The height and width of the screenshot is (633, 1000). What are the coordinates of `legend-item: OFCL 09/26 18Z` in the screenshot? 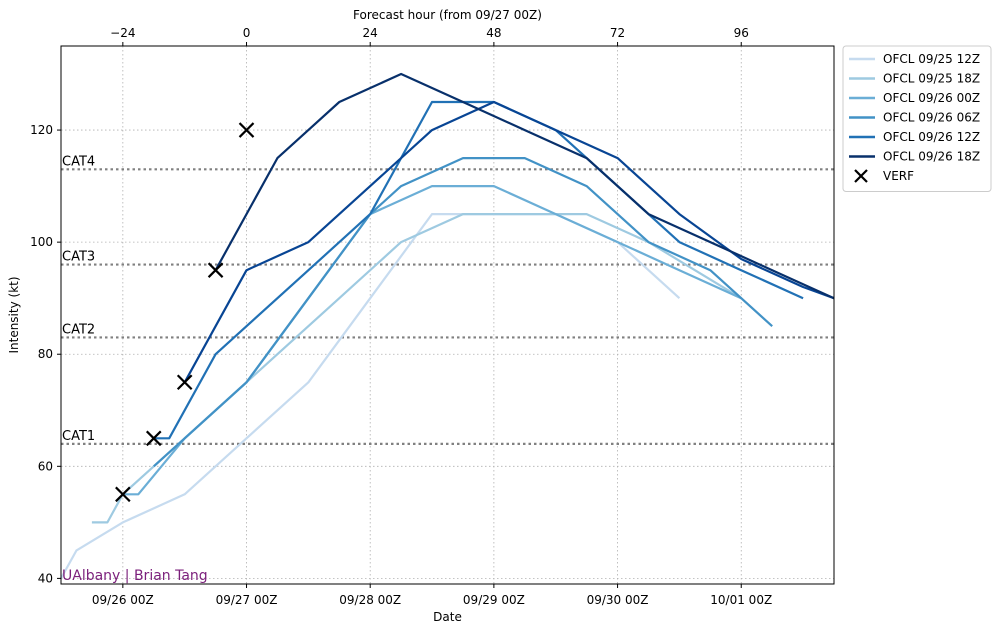 It's located at (914, 157).